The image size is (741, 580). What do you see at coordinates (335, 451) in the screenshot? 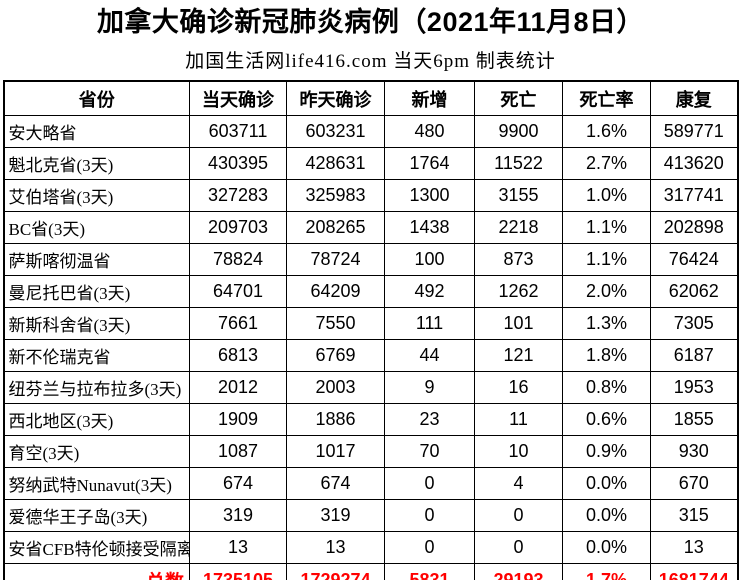
I see `yesterday-confirmed-cell: 1017` at bounding box center [335, 451].